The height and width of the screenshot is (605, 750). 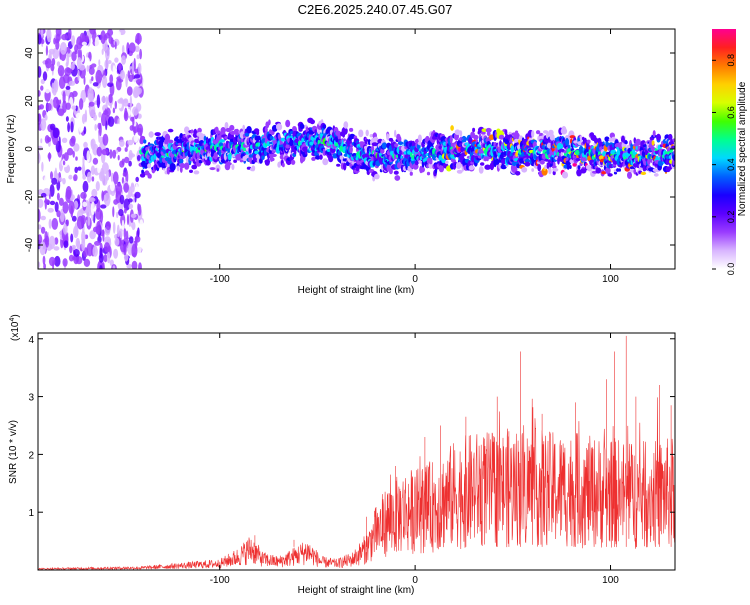 What do you see at coordinates (610, 279) in the screenshot?
I see `spectrogram-xtick-label: 100` at bounding box center [610, 279].